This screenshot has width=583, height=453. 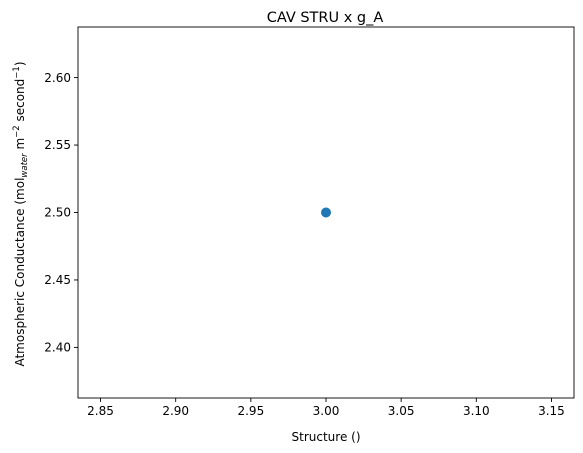 I want to click on chart-title: CAV STRU x g_A, so click(x=325, y=18).